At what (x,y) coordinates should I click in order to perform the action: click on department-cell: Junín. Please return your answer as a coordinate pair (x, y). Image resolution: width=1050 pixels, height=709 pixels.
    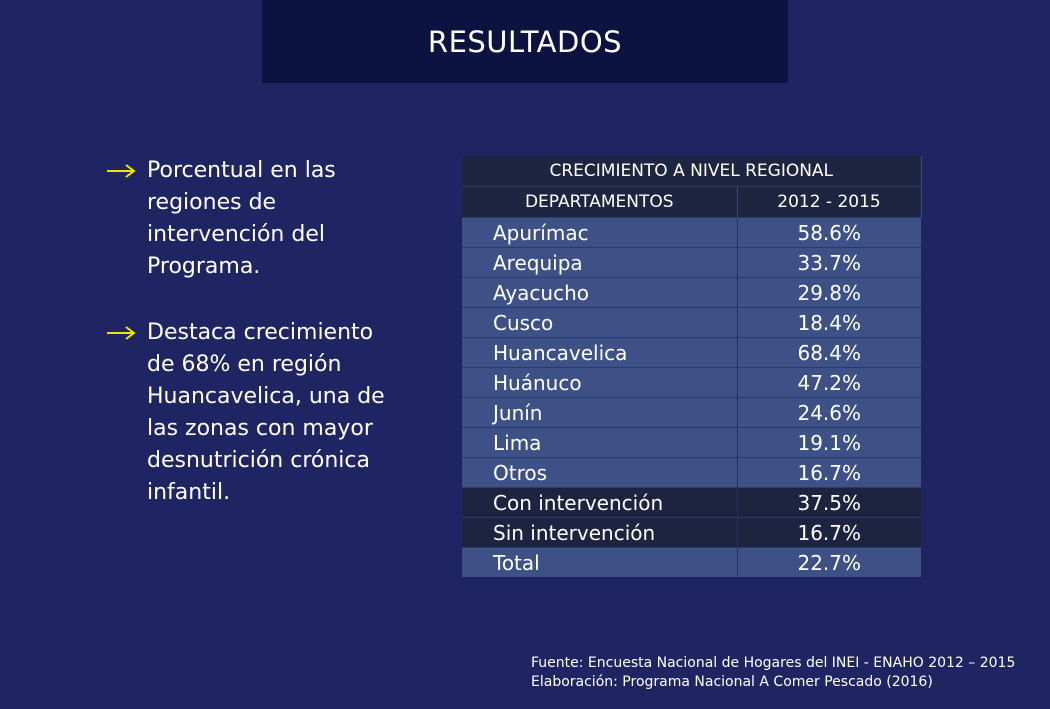
    Looking at the image, I should click on (600, 412).